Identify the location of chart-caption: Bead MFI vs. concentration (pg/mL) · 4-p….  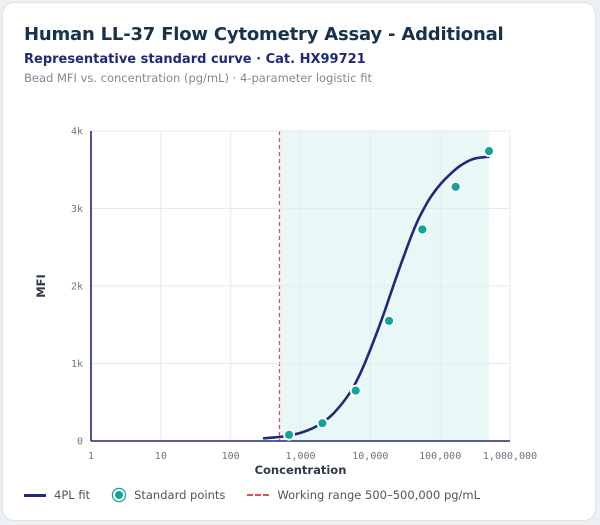
(198, 78).